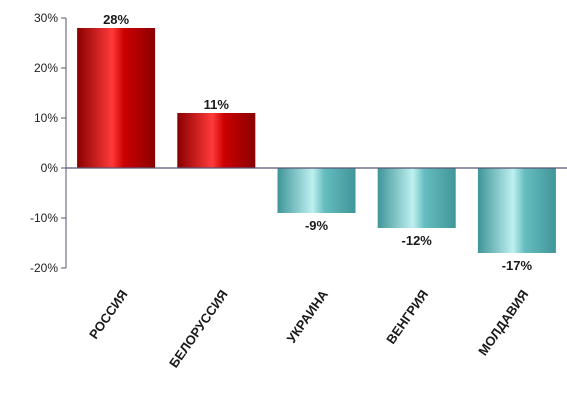 This screenshot has height=399, width=567. Describe the element at coordinates (417, 240) in the screenshot. I see `data-label: -12%` at that location.